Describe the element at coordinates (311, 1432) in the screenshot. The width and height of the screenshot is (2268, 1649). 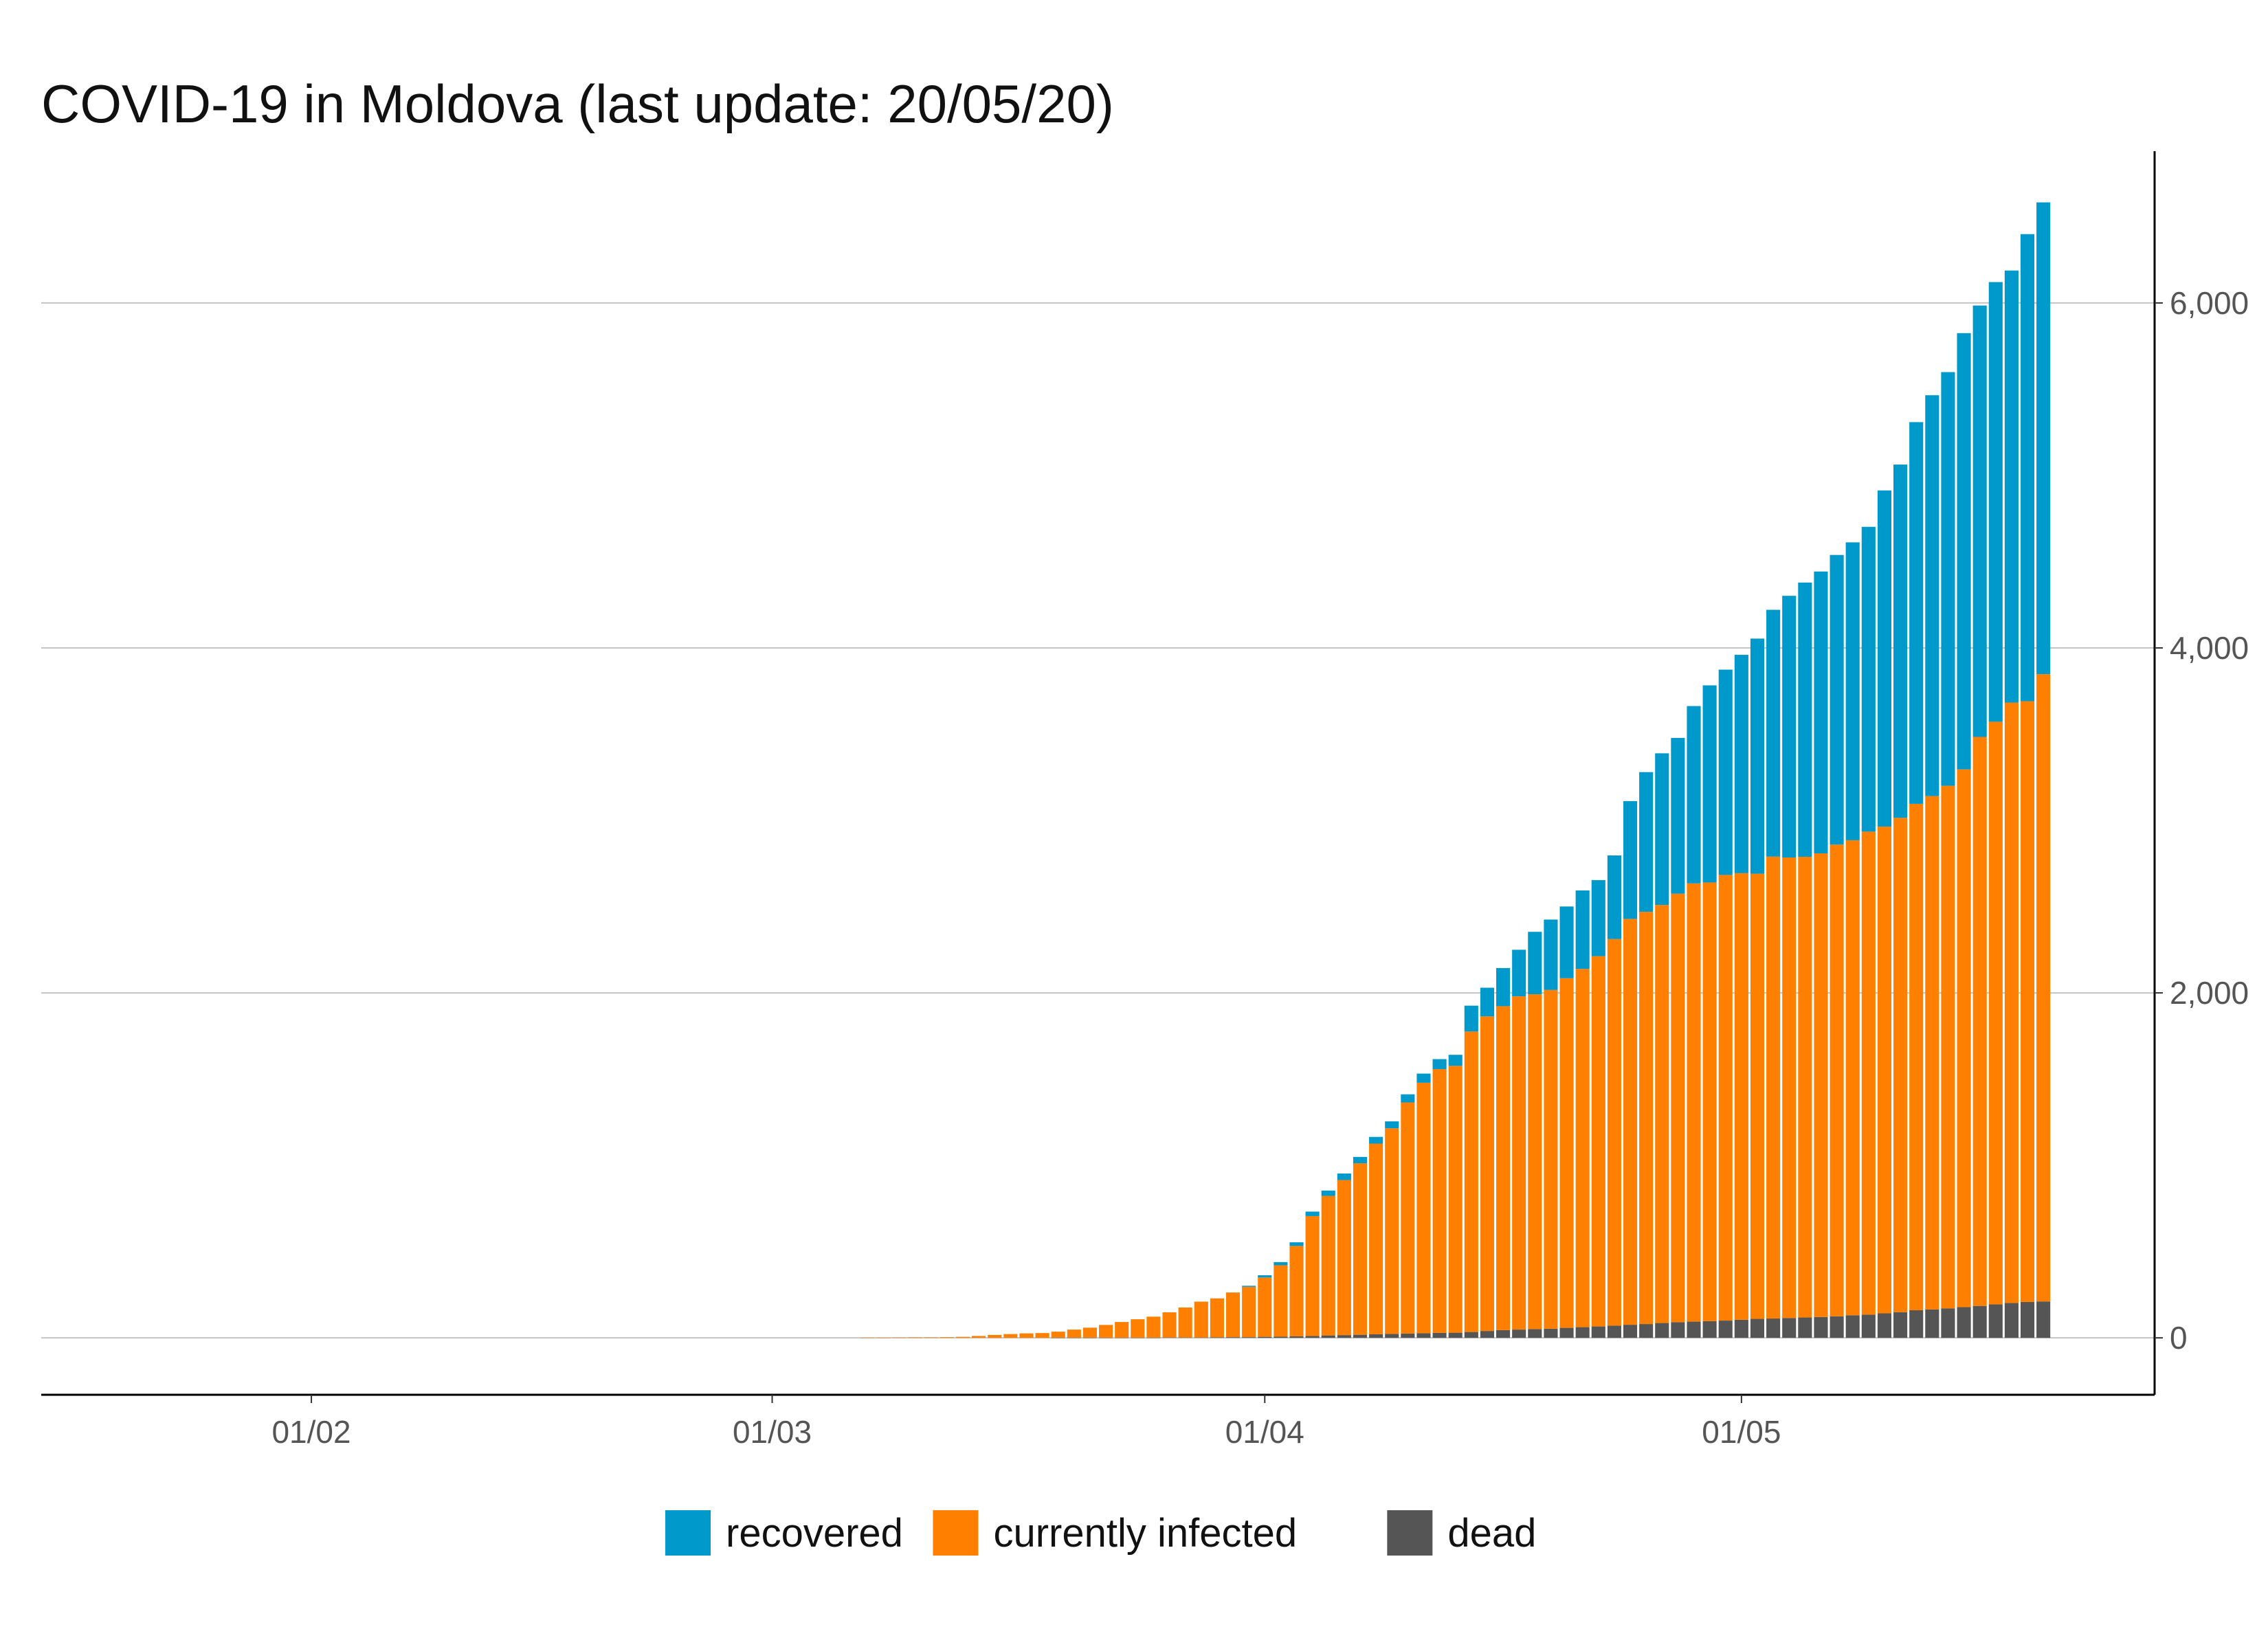
I see `x-tick-label: 01/02` at that location.